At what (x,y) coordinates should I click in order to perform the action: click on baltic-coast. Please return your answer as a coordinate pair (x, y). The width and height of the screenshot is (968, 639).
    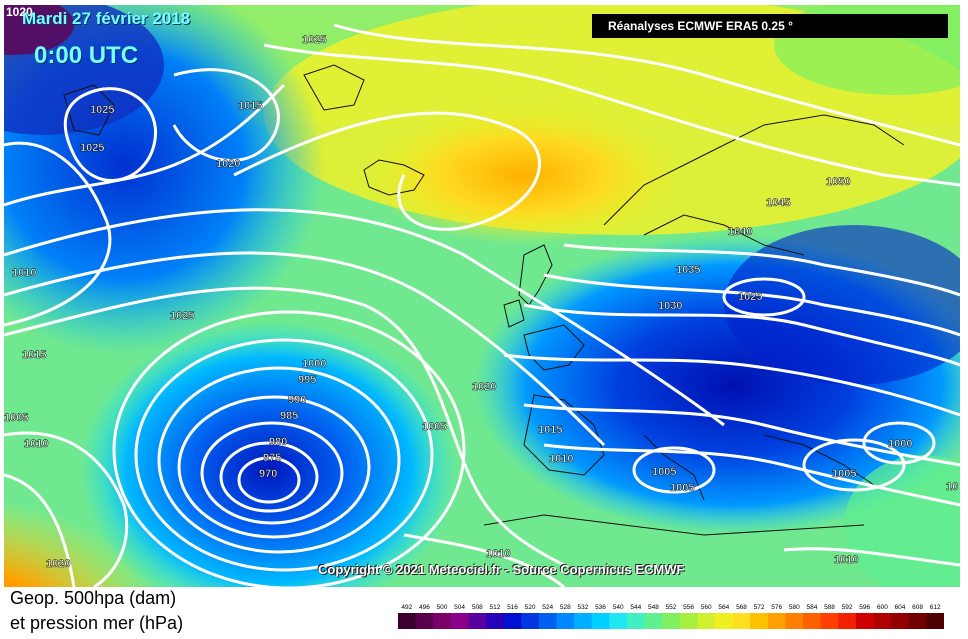
    Looking at the image, I should click on (724, 235).